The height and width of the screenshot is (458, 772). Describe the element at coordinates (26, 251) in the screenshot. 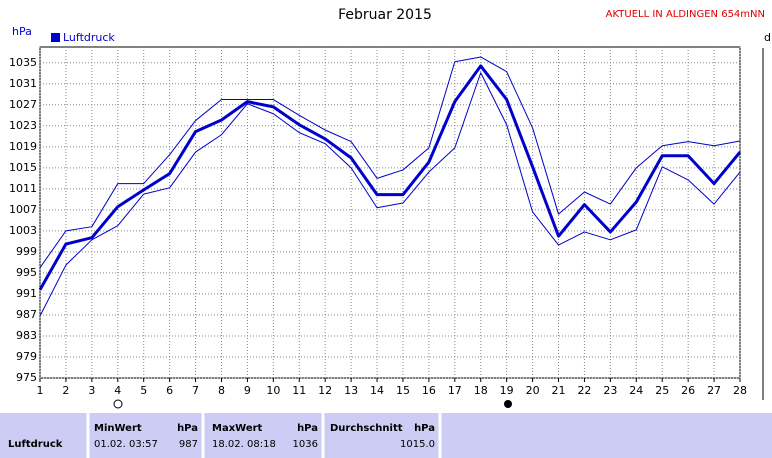

I see `y-tick-label: 999` at that location.